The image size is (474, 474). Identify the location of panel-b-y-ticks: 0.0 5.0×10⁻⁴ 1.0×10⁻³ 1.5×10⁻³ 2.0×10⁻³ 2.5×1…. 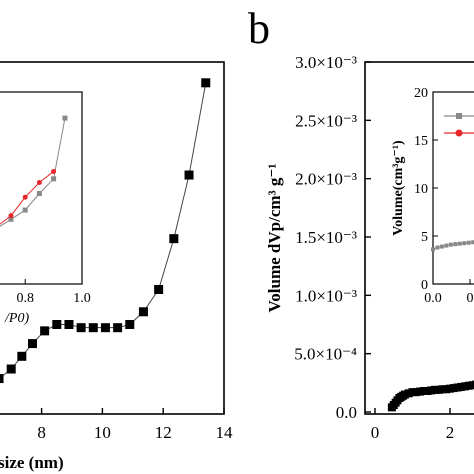
(332, 237).